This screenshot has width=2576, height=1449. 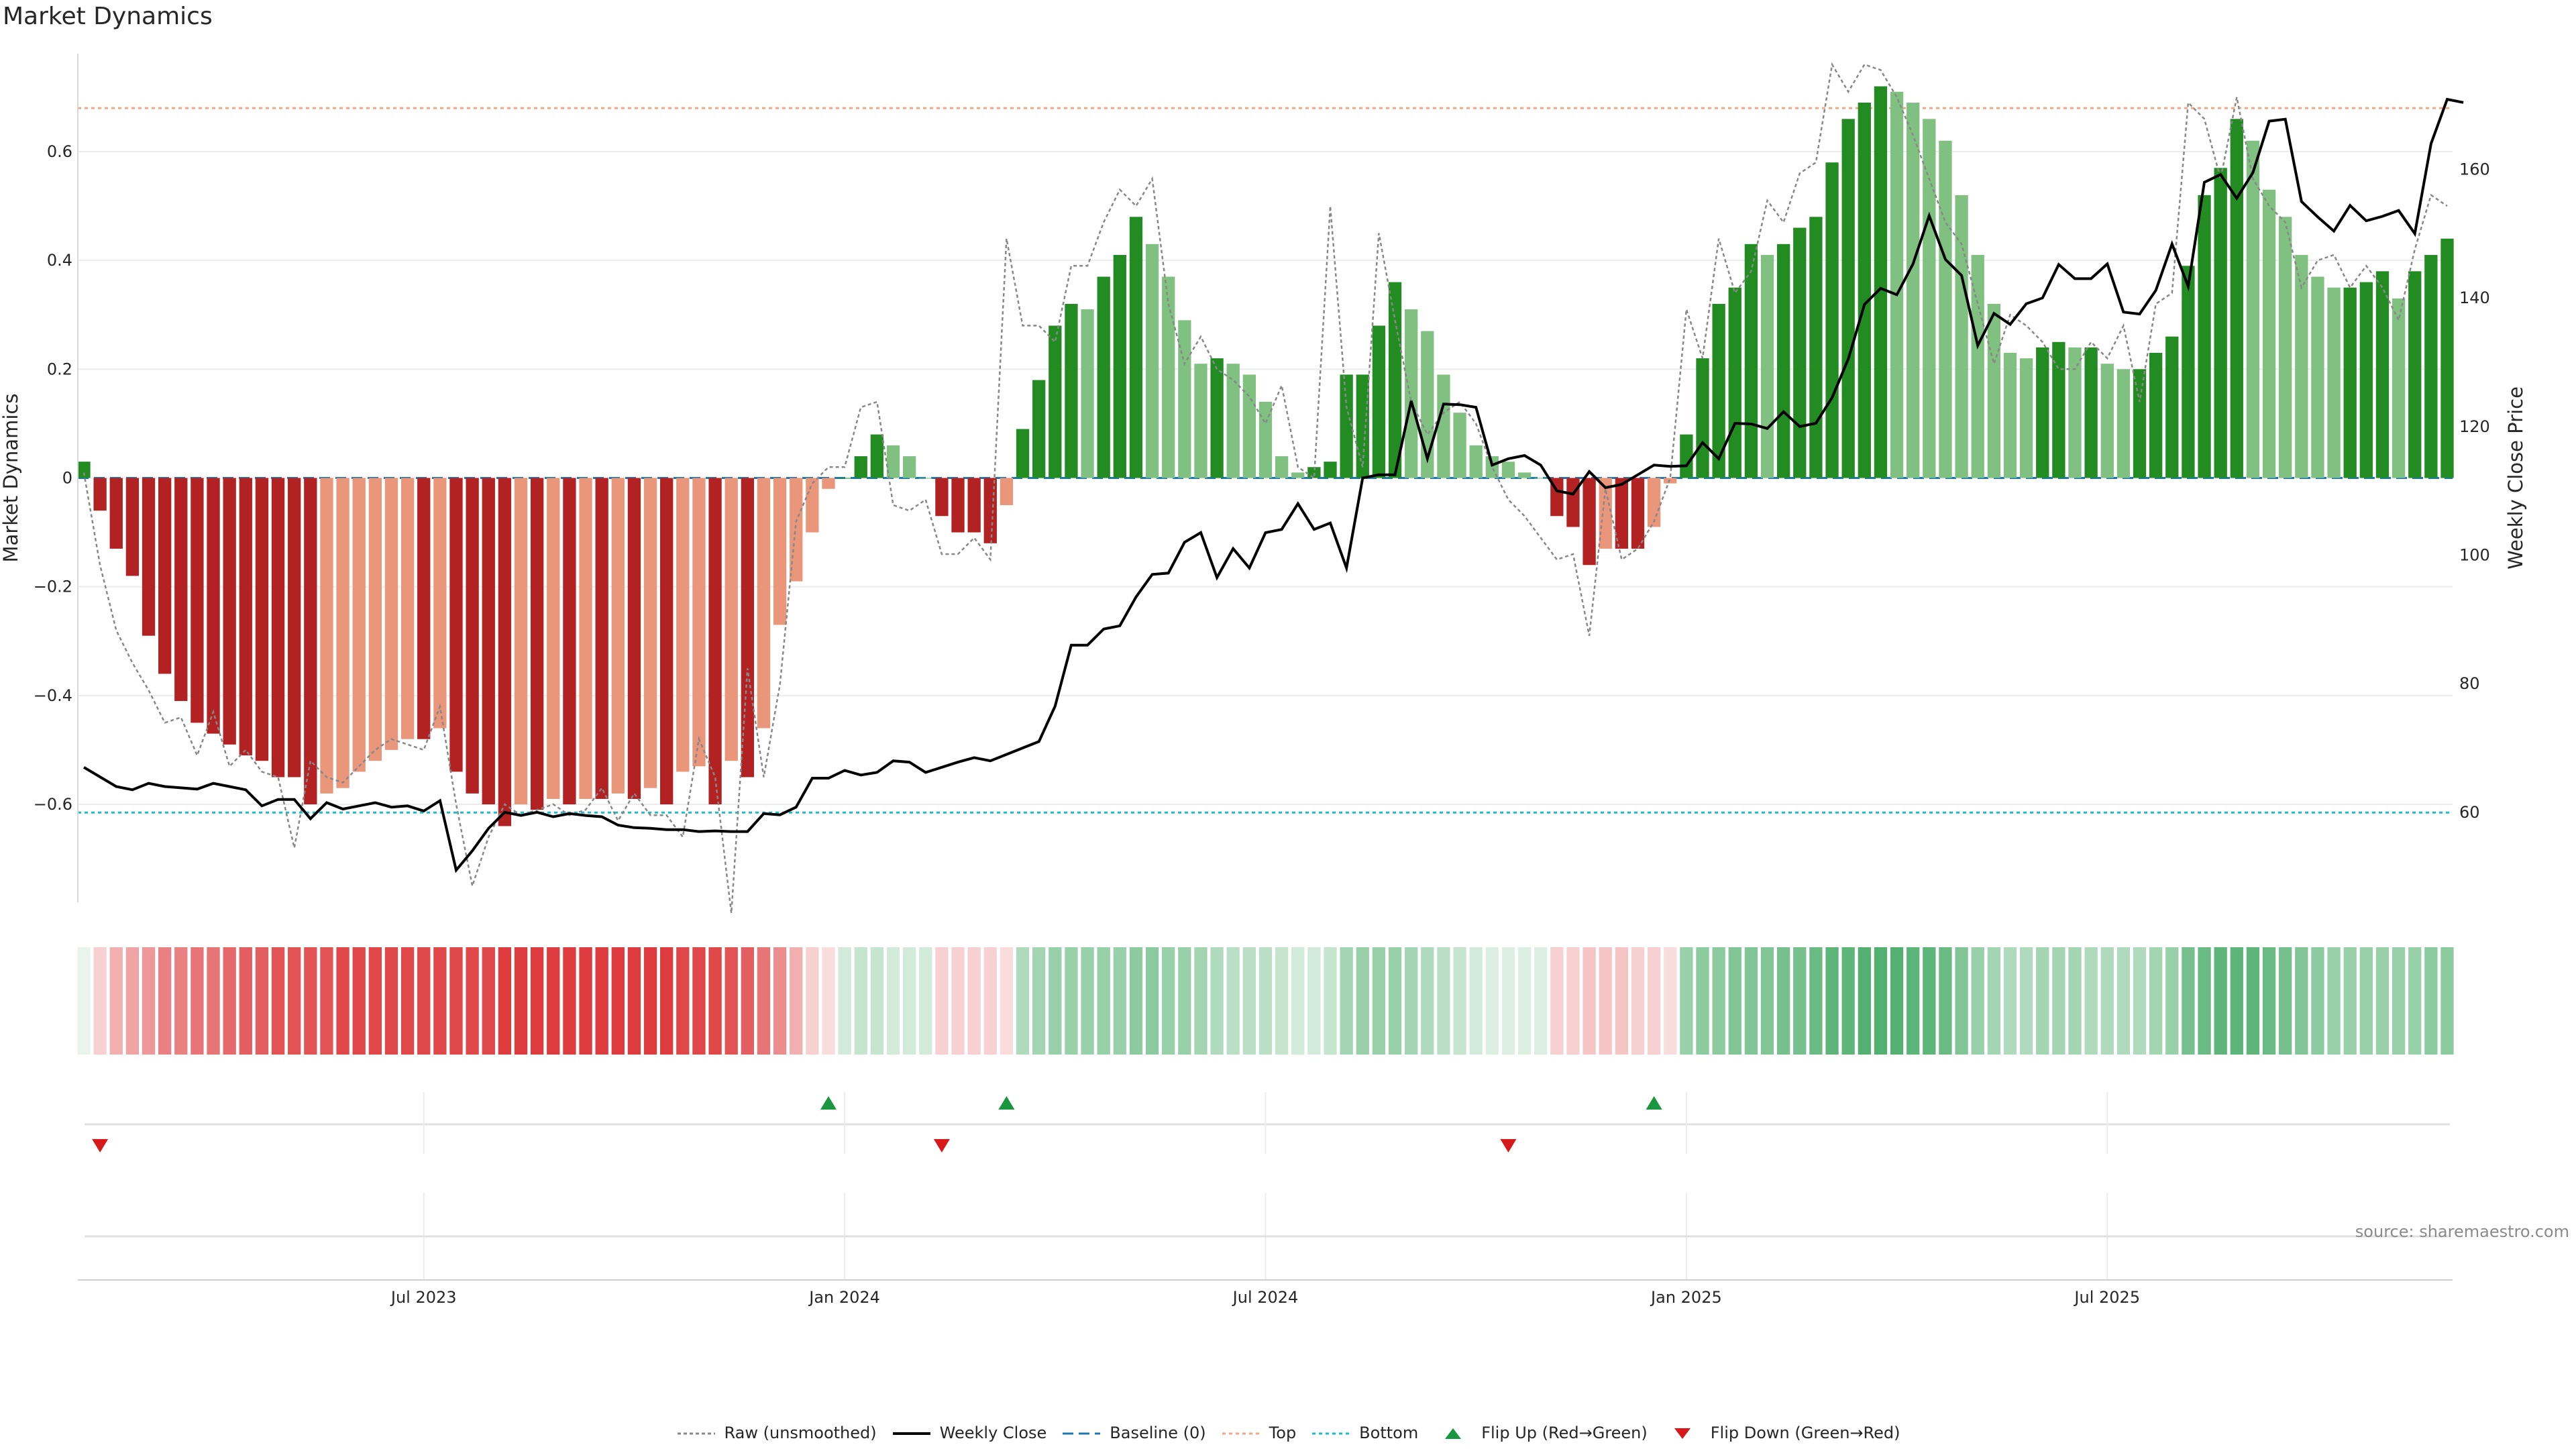 What do you see at coordinates (1267, 1124) in the screenshot?
I see `flip-markers` at bounding box center [1267, 1124].